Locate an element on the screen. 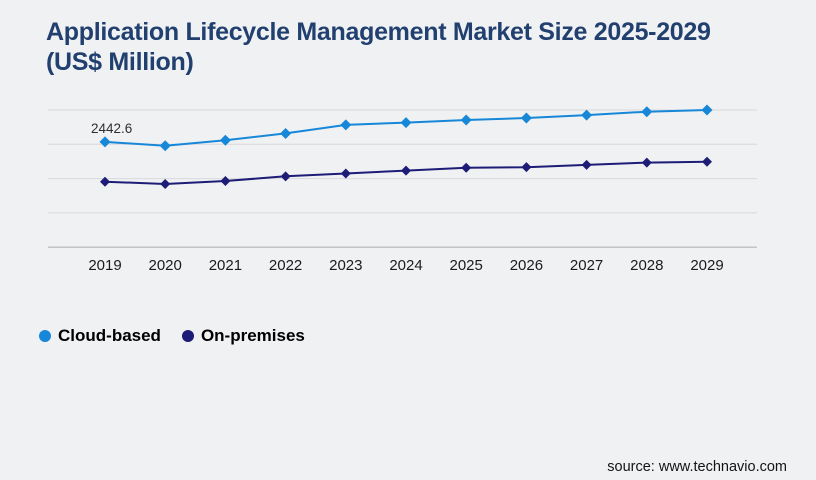 The height and width of the screenshot is (480, 816). x-axis-label: 2029 is located at coordinates (706, 265).